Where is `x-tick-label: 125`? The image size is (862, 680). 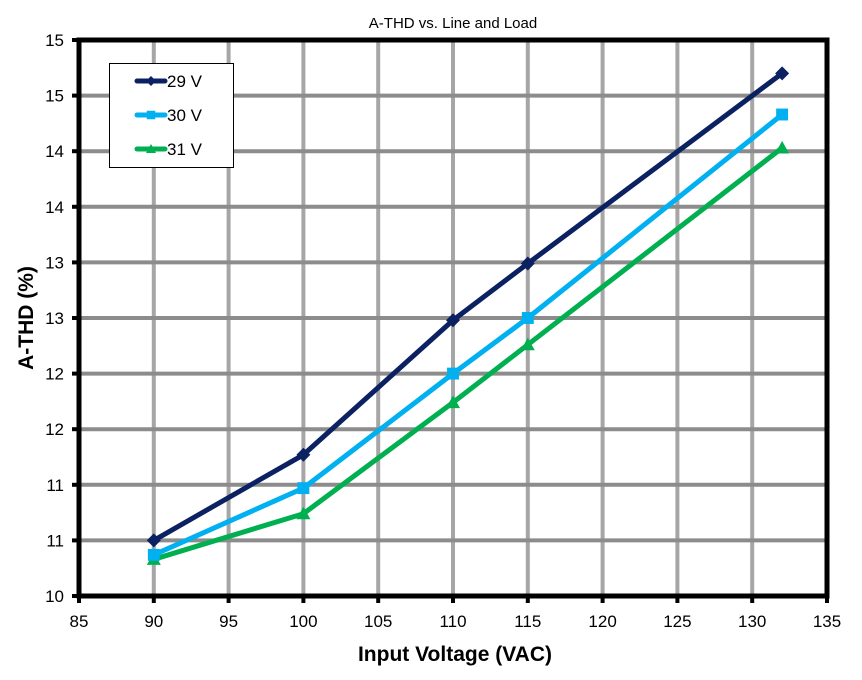
x-tick-label: 125 is located at coordinates (677, 621).